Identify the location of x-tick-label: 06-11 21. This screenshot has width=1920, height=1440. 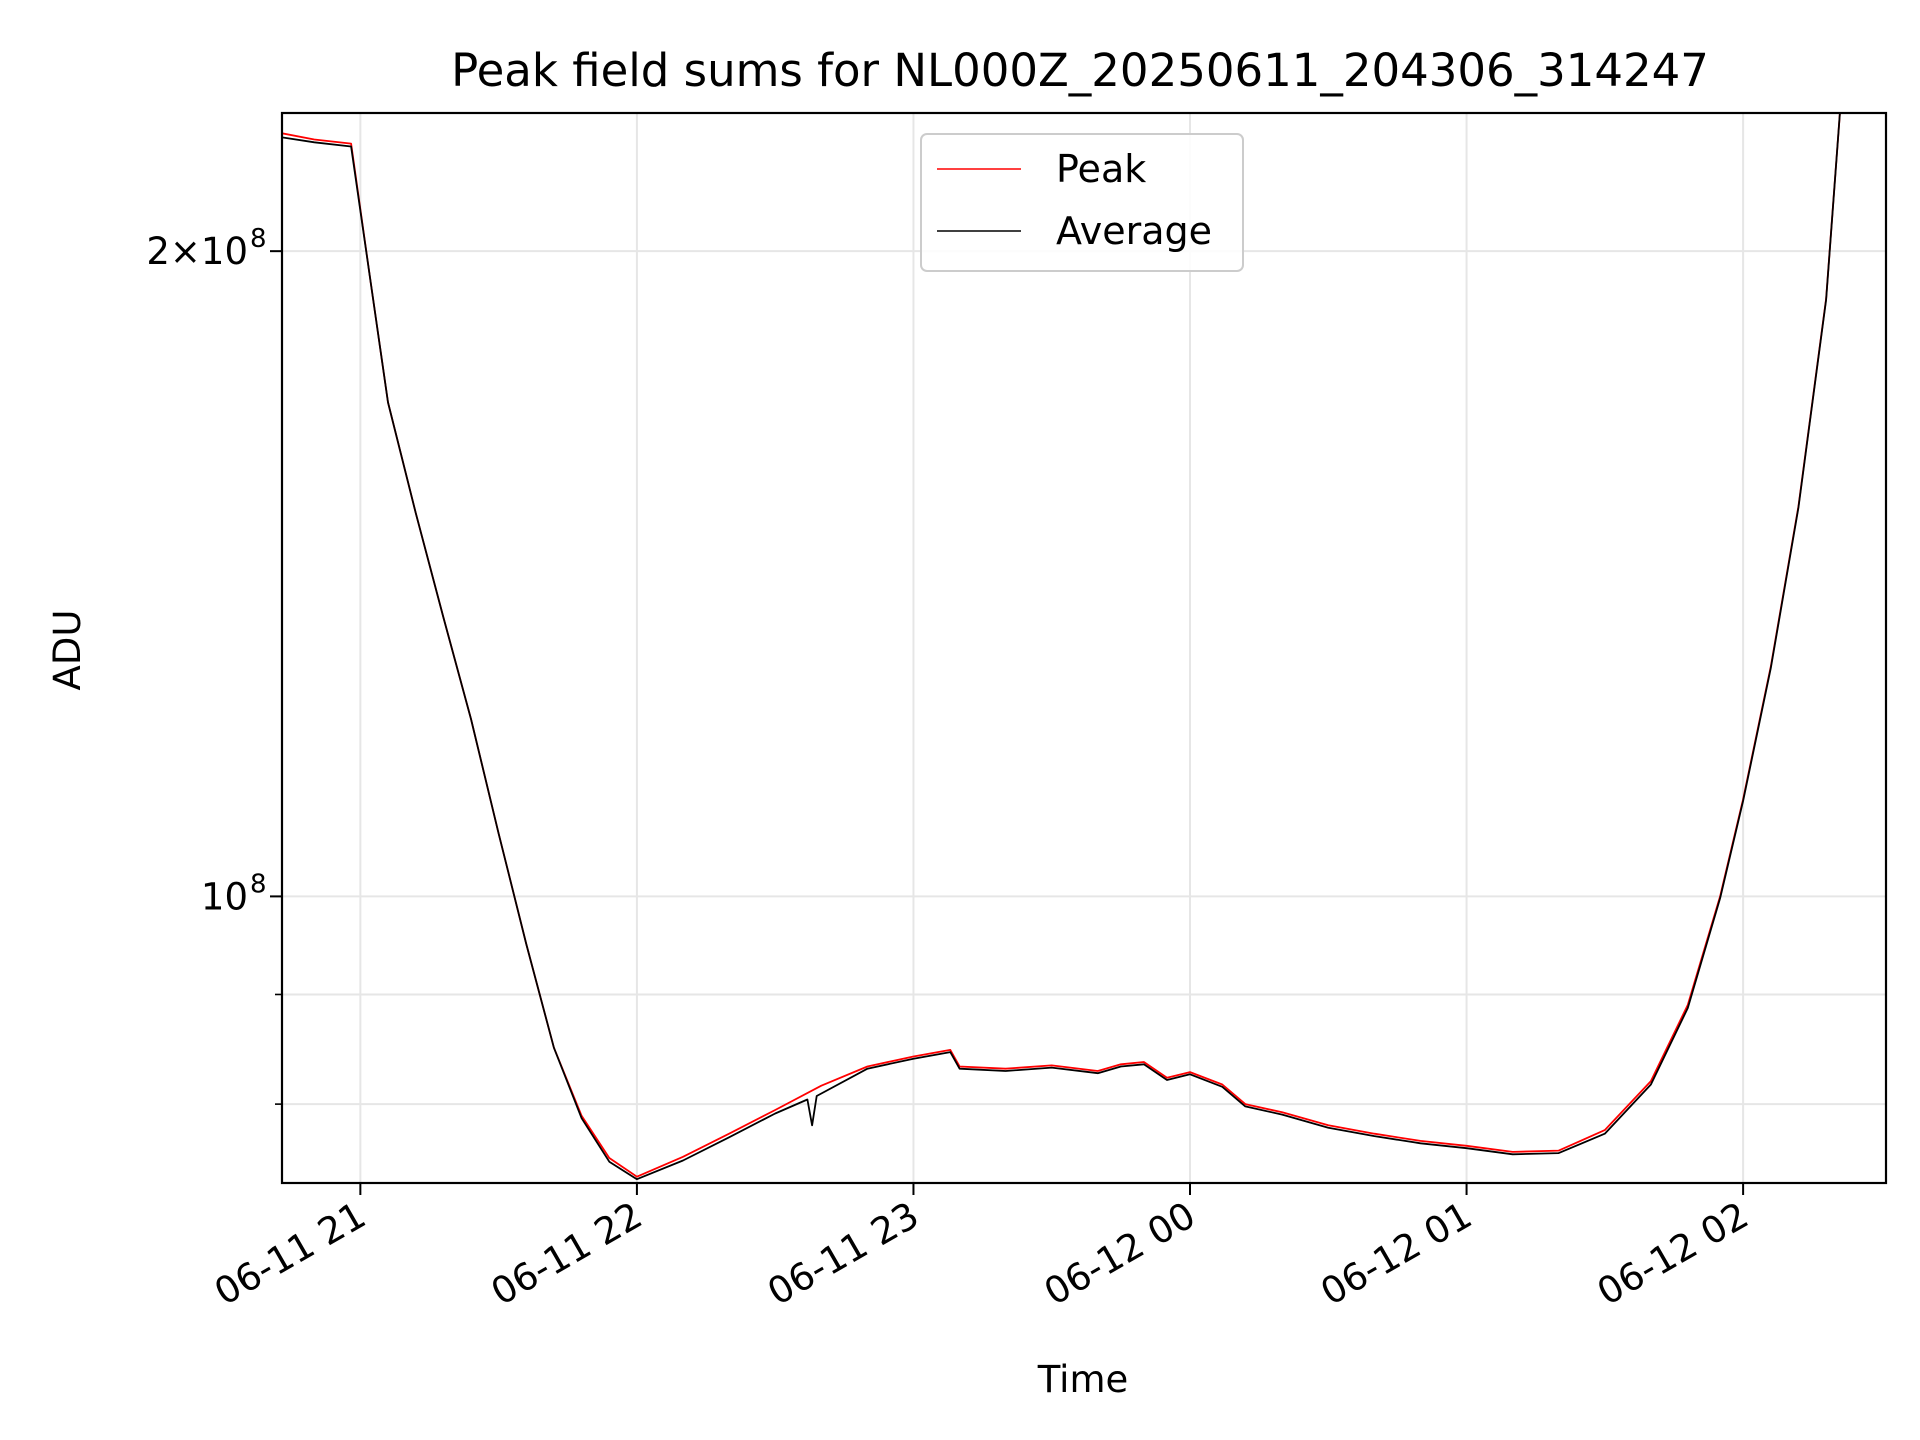
(290, 1254).